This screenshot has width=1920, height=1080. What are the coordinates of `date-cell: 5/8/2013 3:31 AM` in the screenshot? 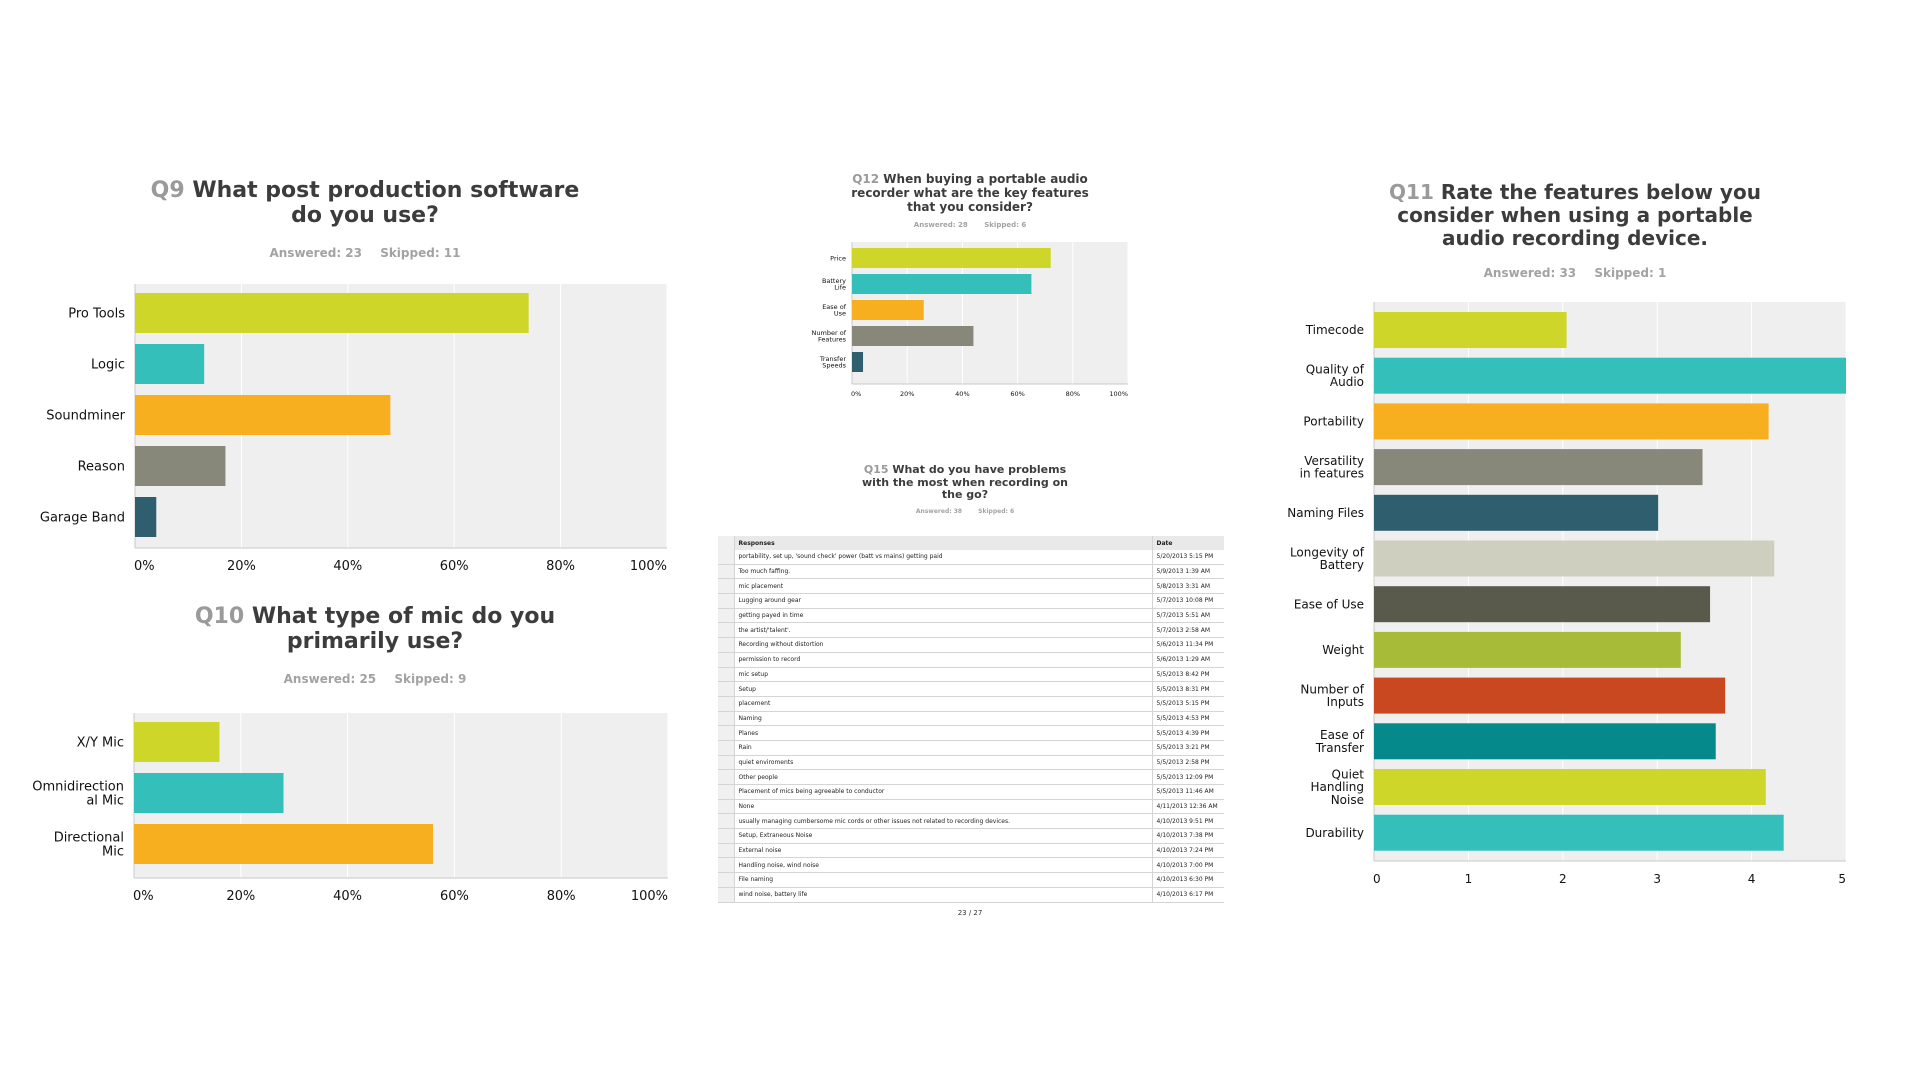 It's located at (1187, 586).